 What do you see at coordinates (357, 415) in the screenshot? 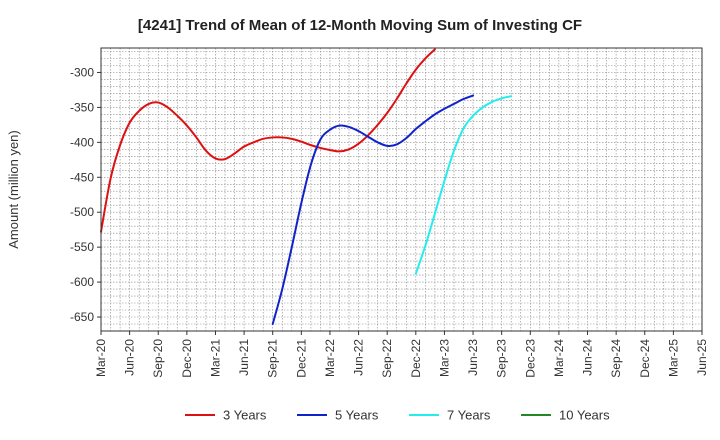
I see `legend-label-5-years: 5 Years` at bounding box center [357, 415].